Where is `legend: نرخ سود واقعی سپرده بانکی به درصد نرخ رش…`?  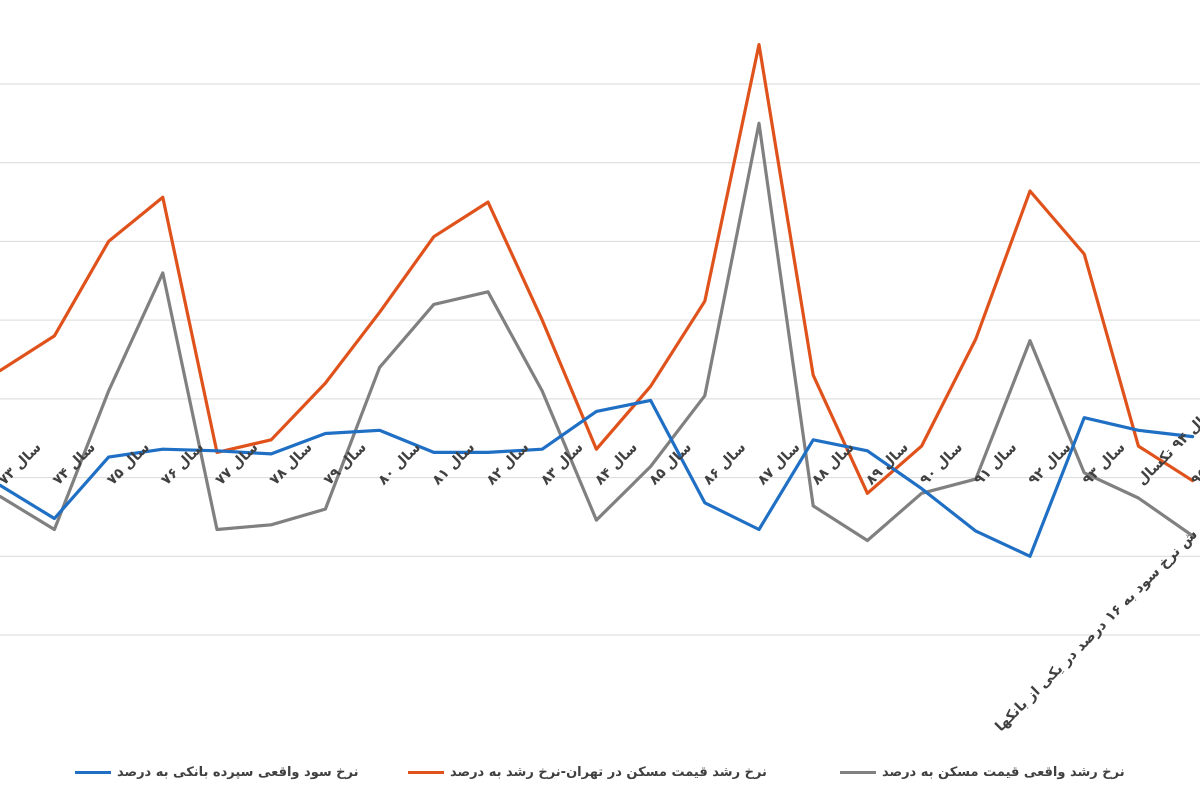 legend: نرخ سود واقعی سپرده بانکی به درصد نرخ رش… is located at coordinates (600, 775).